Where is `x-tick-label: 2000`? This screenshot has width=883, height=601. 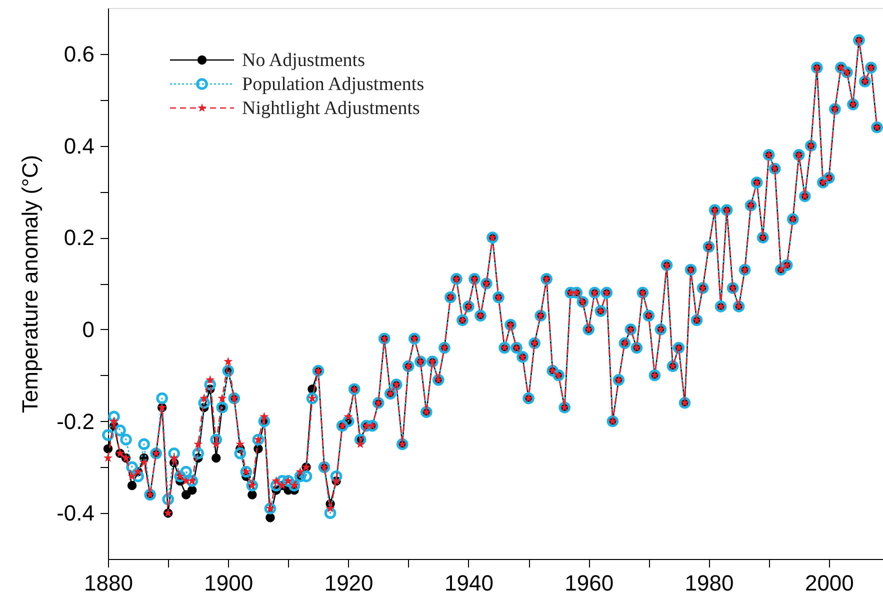
x-tick-label: 2000 is located at coordinates (829, 583).